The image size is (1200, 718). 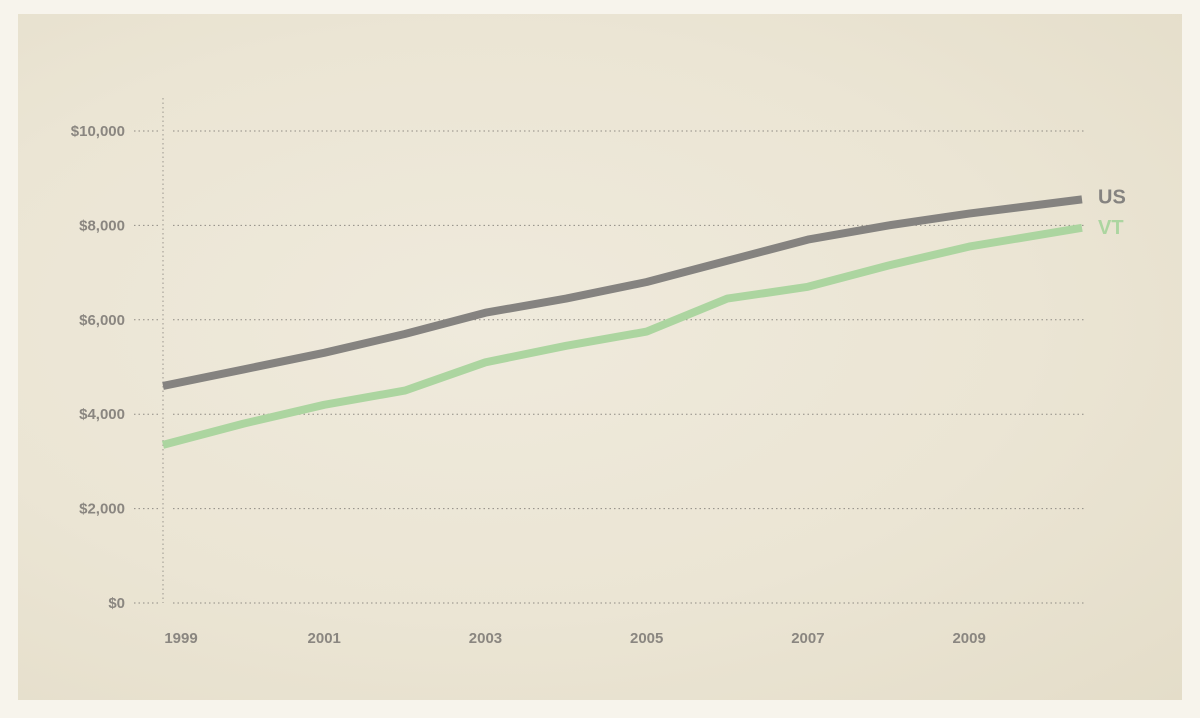 What do you see at coordinates (1112, 212) in the screenshot?
I see `label-layer: US VT` at bounding box center [1112, 212].